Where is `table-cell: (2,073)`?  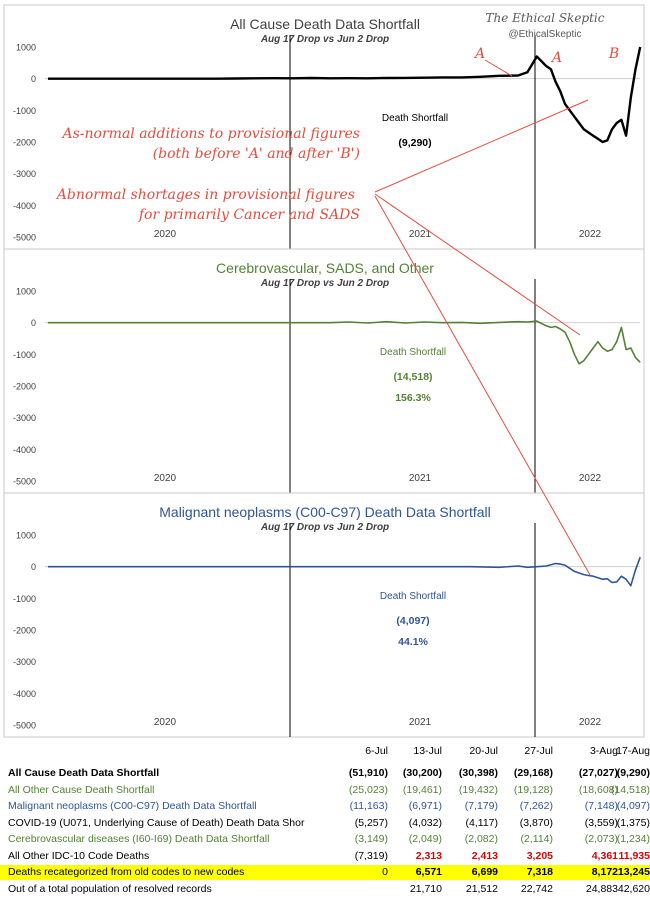
table-cell: (2,073) is located at coordinates (601, 839).